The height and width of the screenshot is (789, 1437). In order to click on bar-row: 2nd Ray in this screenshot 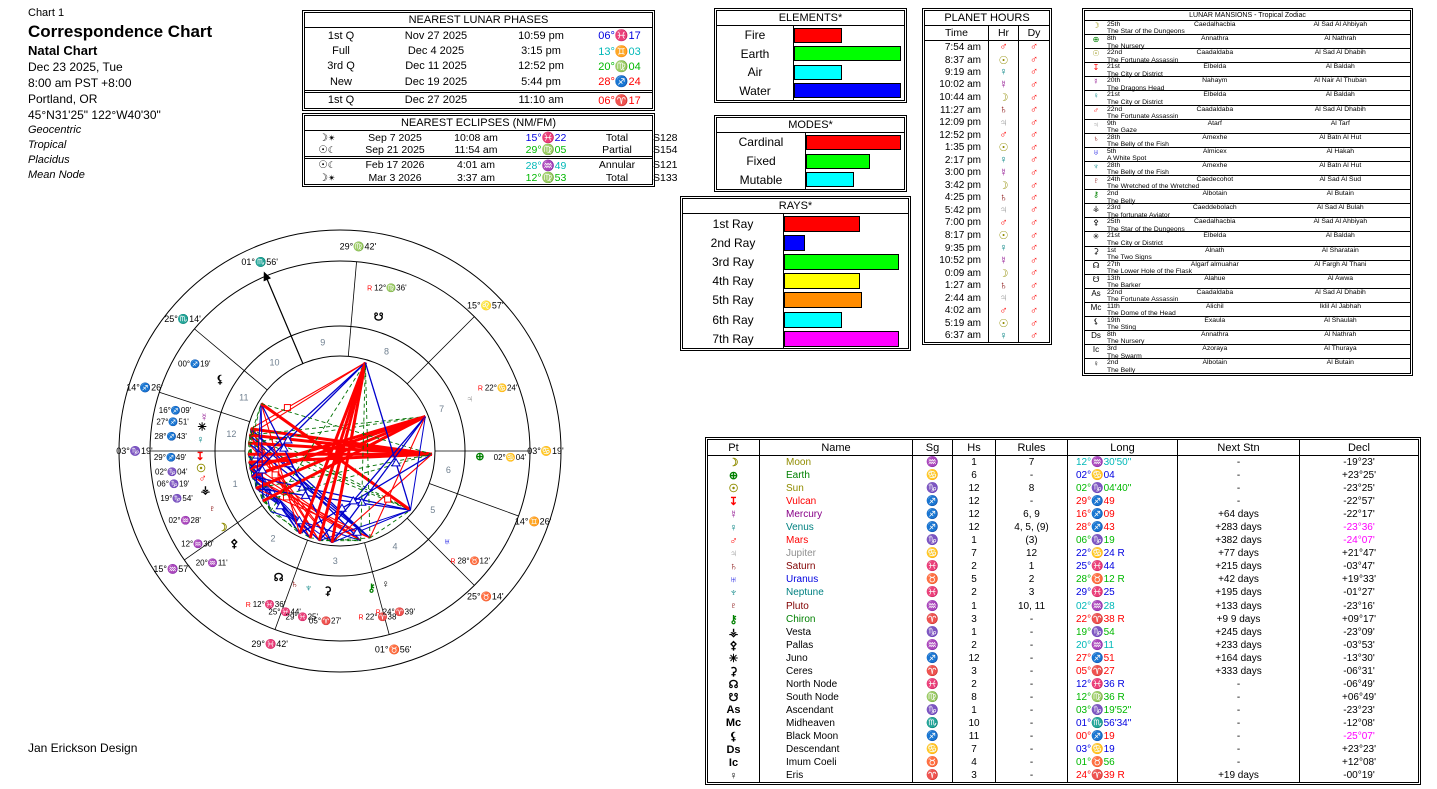, I will do `click(795, 243)`.